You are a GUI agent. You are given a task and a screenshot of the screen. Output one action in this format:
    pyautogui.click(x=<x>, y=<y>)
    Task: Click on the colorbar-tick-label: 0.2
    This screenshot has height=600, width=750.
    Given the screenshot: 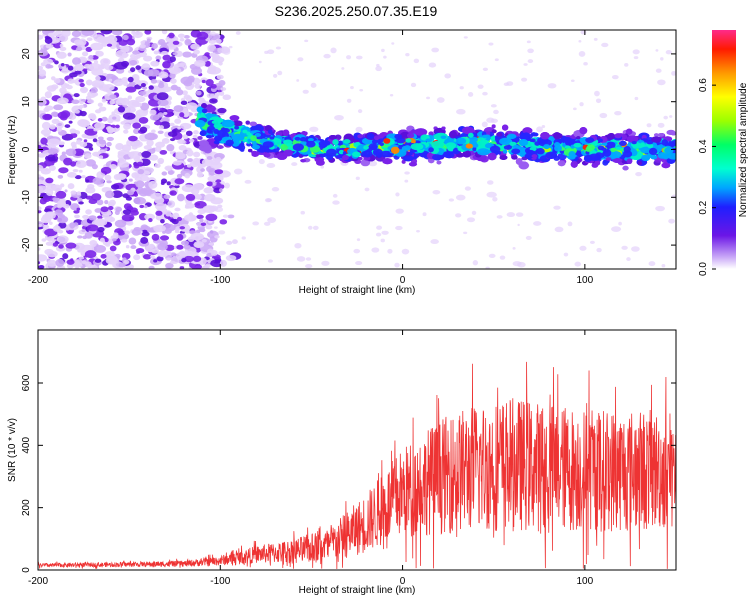 What is the action you would take?
    pyautogui.click(x=703, y=207)
    